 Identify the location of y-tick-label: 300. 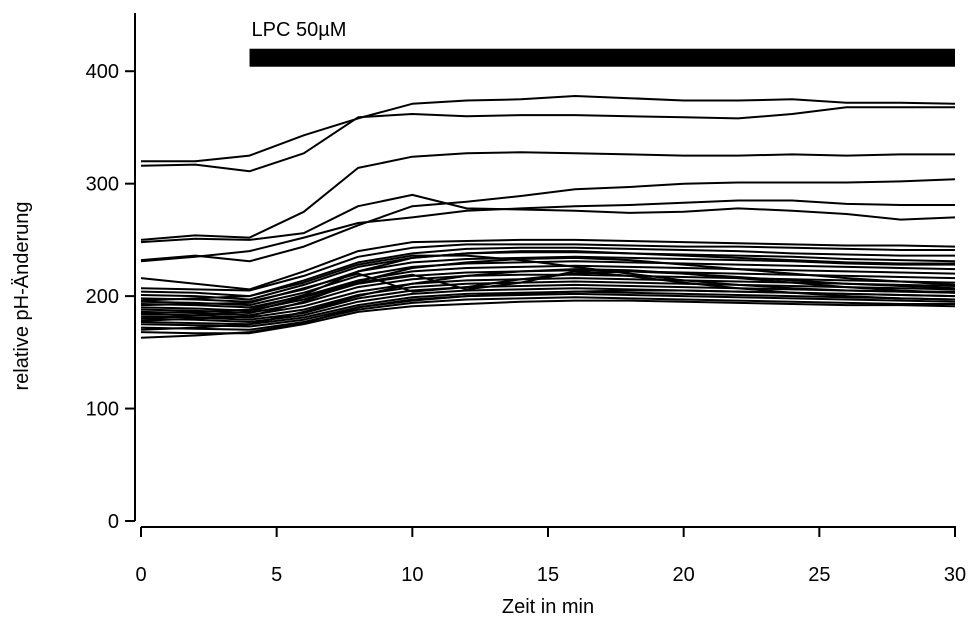
(102, 185).